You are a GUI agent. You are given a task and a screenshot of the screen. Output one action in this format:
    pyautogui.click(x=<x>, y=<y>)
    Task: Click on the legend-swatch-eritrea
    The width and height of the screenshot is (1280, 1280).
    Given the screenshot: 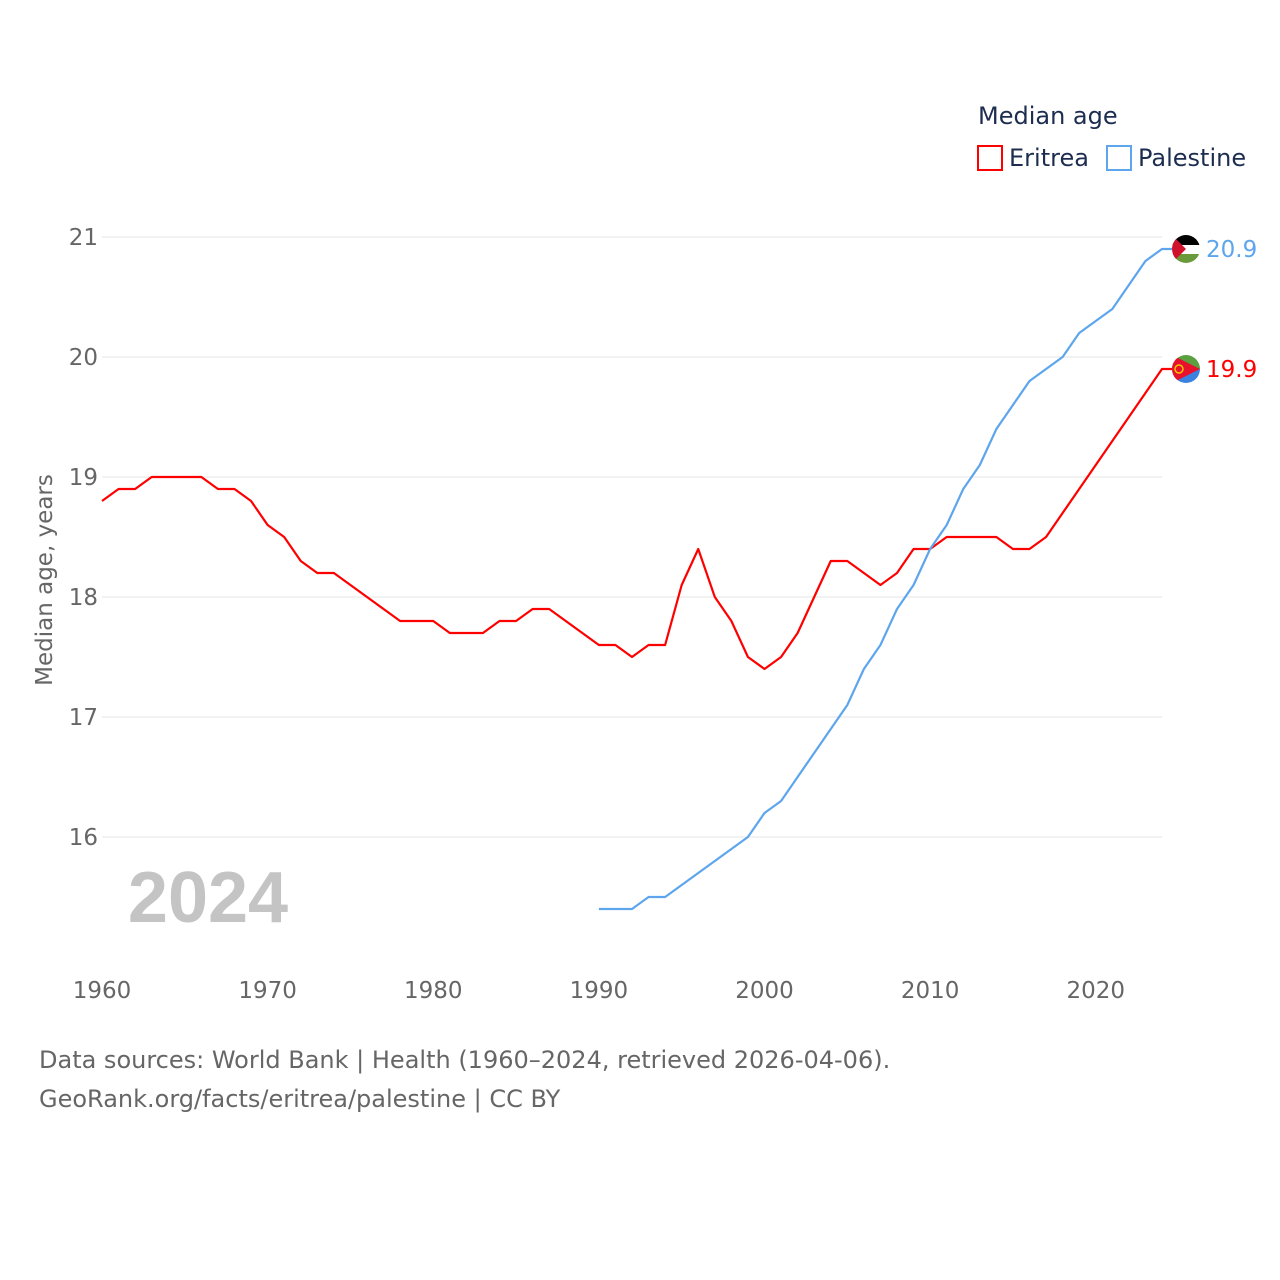 What is the action you would take?
    pyautogui.click(x=990, y=158)
    